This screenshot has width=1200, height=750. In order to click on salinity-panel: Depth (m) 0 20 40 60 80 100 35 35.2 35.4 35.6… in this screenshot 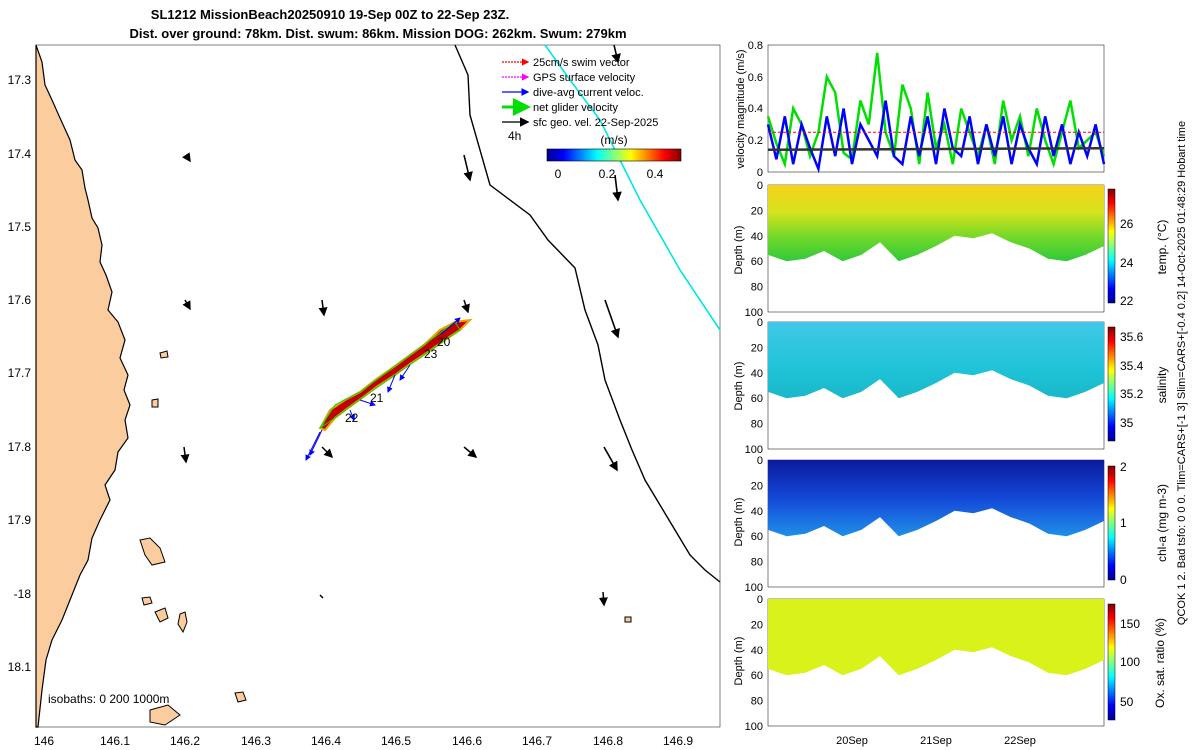, I will do `click(951, 386)`.